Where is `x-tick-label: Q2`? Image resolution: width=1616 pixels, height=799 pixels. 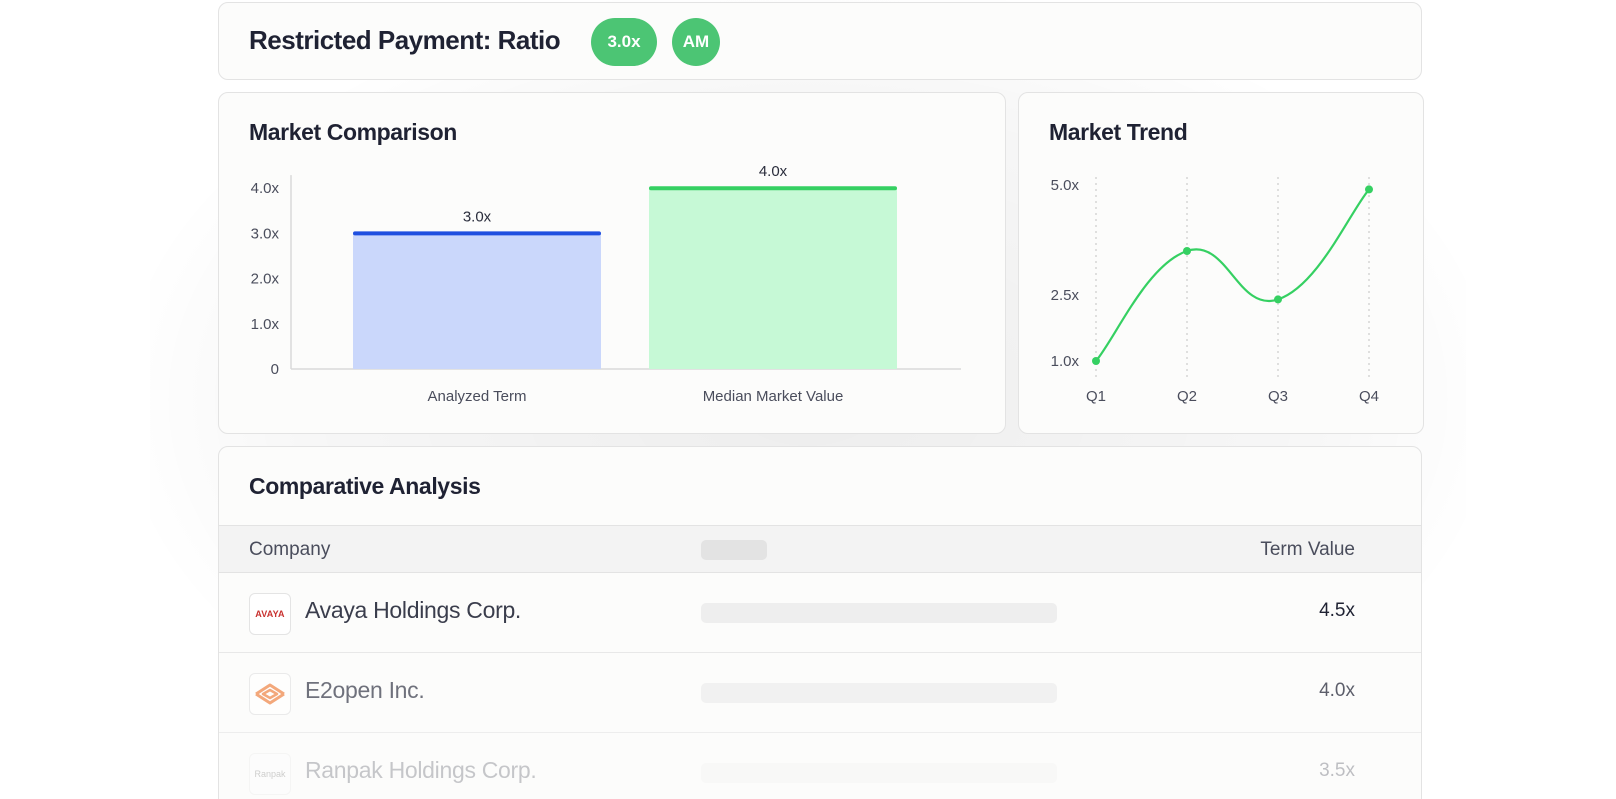
x-tick-label: Q2 is located at coordinates (1187, 396).